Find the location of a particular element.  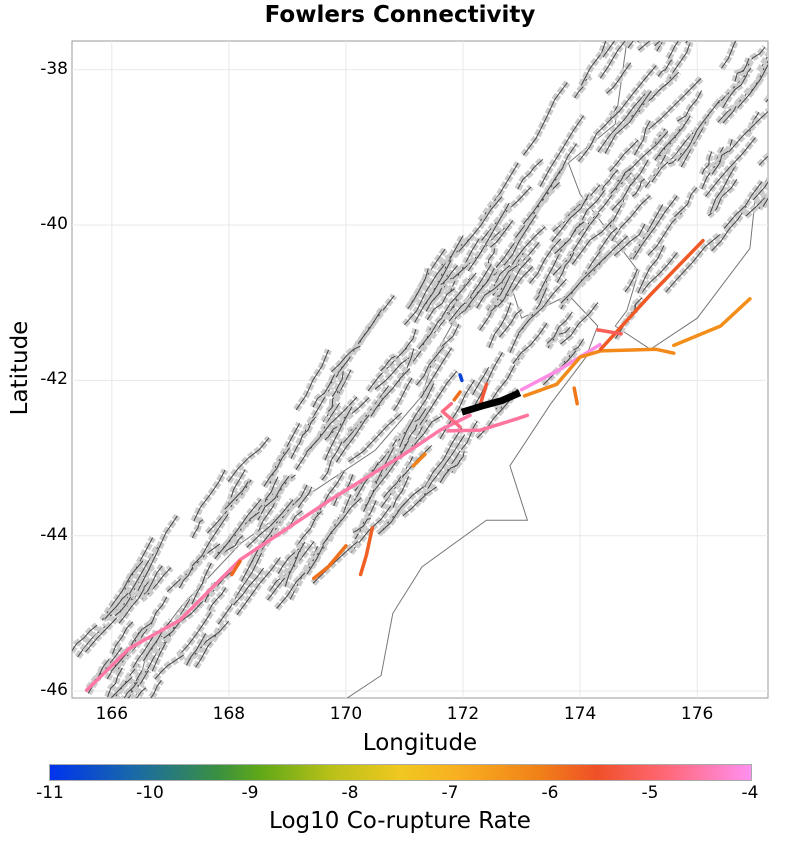

colorbar-label: Log10 Co-rupture Rate is located at coordinates (400, 821).